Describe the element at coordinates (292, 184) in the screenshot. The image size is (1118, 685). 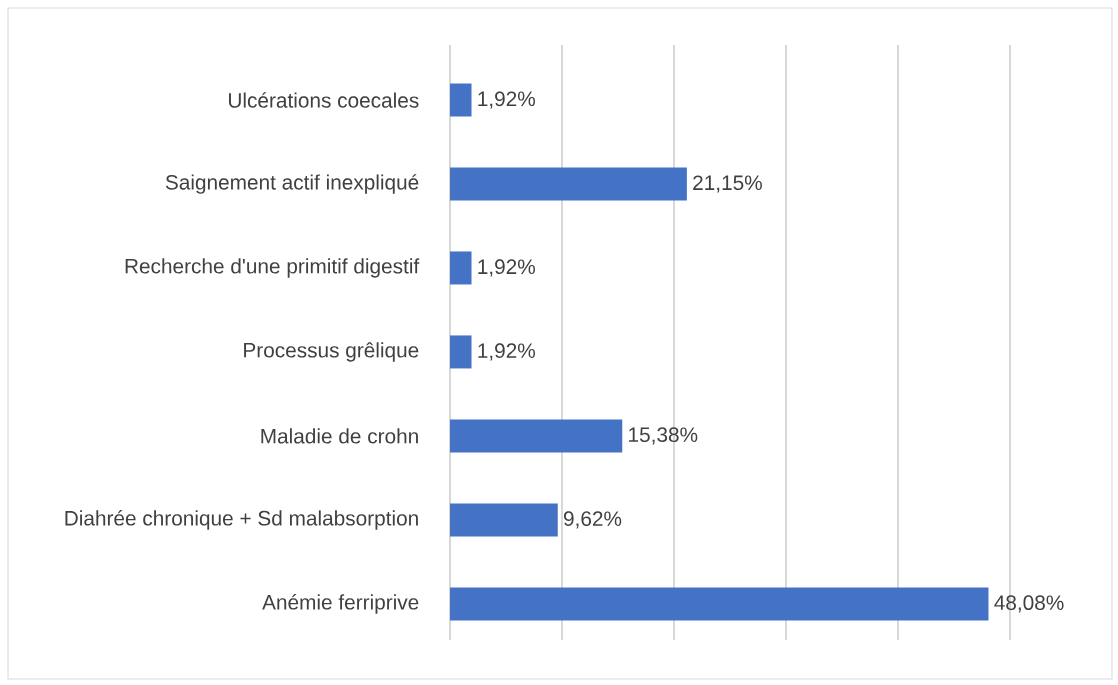
I see `y-tick-label: Saignement actif inexpliqué` at that location.